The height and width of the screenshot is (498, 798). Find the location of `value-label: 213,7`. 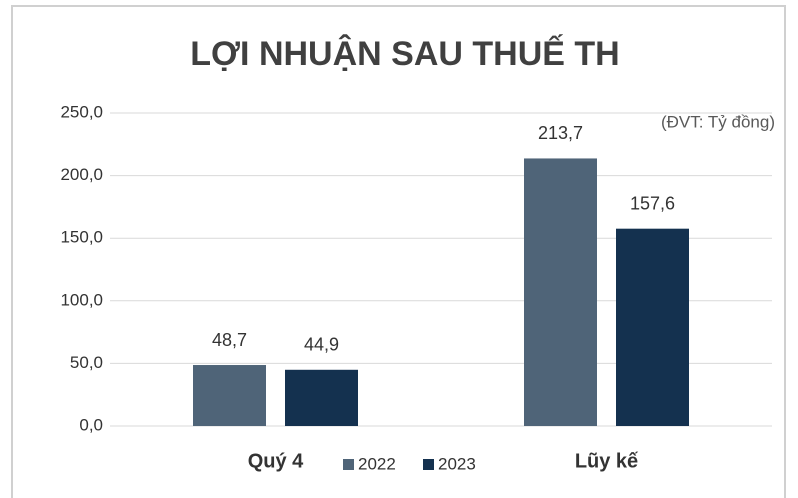

value-label: 213,7 is located at coordinates (560, 133).